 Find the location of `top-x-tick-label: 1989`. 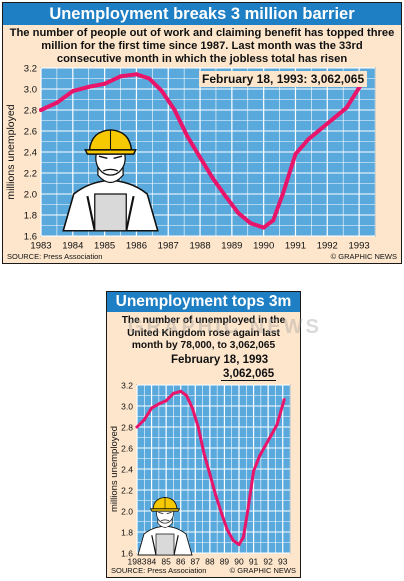

top-x-tick-label: 1989 is located at coordinates (231, 246).